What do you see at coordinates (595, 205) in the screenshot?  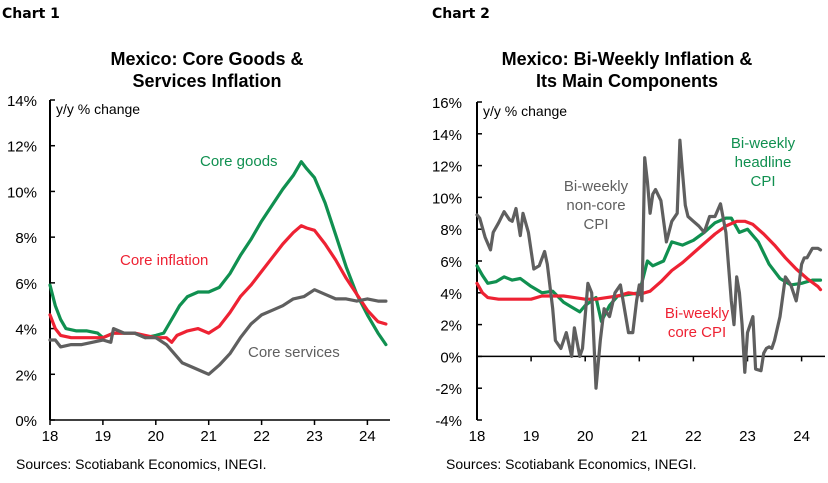 I see `series-annotation: non-core` at bounding box center [595, 205].